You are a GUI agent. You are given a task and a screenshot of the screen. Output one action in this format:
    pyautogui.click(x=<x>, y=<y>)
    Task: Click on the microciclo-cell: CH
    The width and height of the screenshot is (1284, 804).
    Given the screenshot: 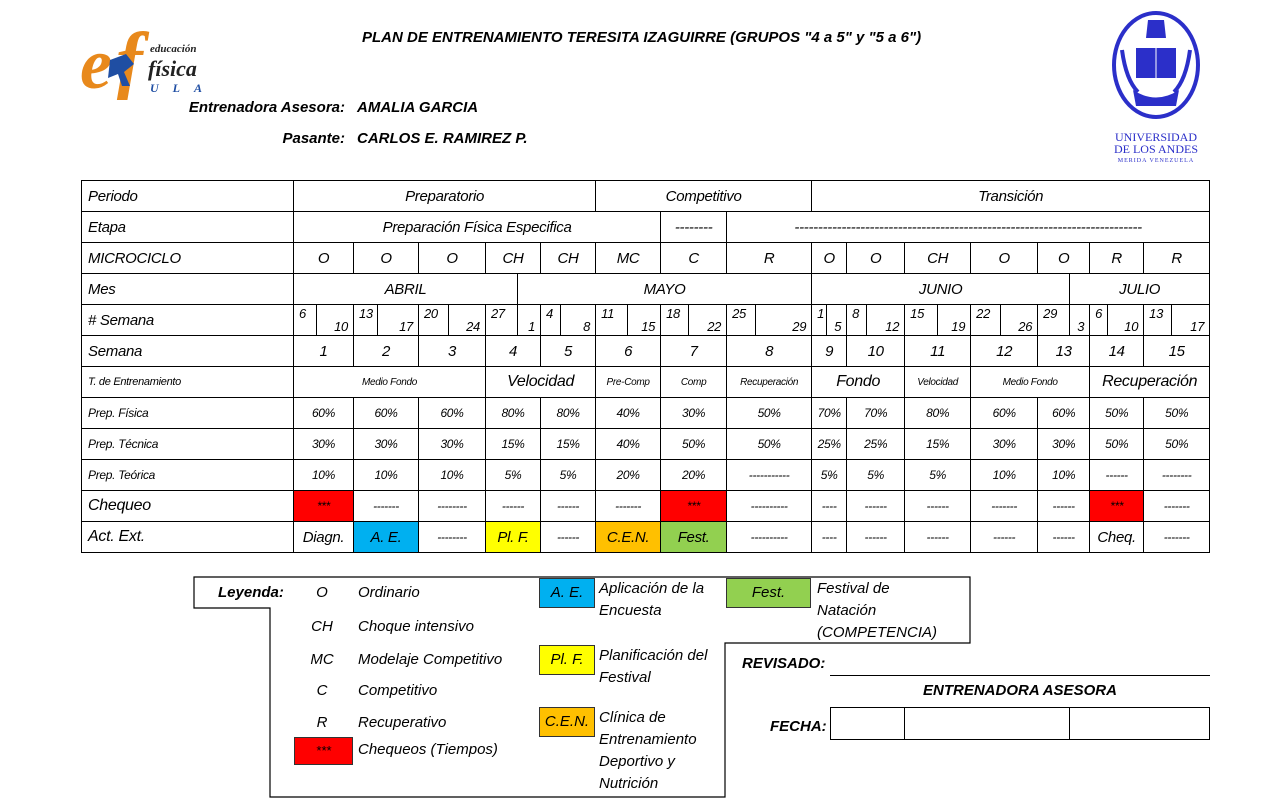 What is the action you would take?
    pyautogui.click(x=568, y=258)
    